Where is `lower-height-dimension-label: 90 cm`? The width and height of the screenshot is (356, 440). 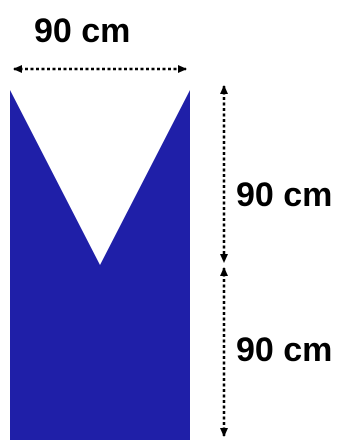
lower-height-dimension-label: 90 cm is located at coordinates (284, 350).